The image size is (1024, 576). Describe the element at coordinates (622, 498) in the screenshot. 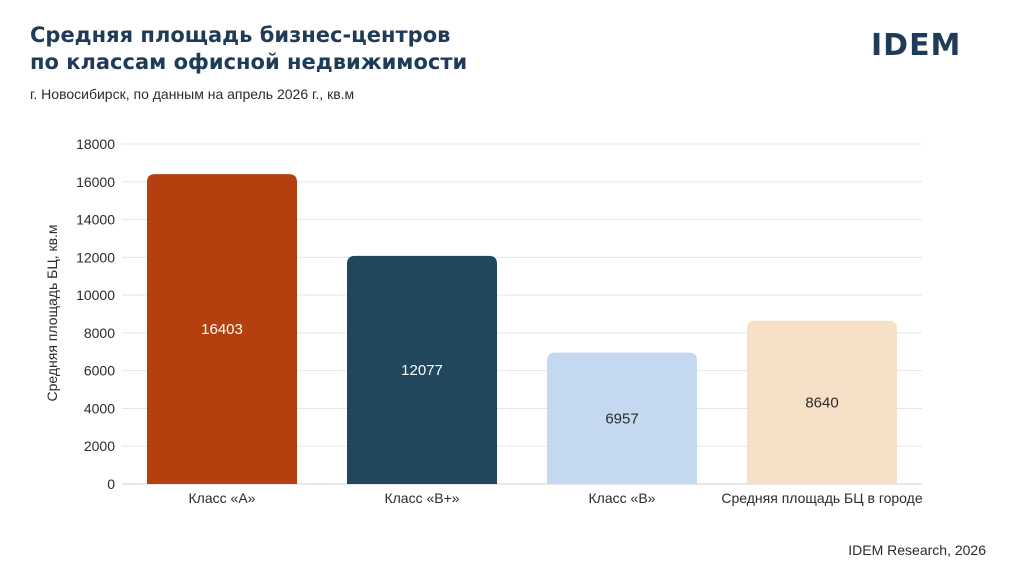

I see `x-category-label: Класс «В»` at that location.